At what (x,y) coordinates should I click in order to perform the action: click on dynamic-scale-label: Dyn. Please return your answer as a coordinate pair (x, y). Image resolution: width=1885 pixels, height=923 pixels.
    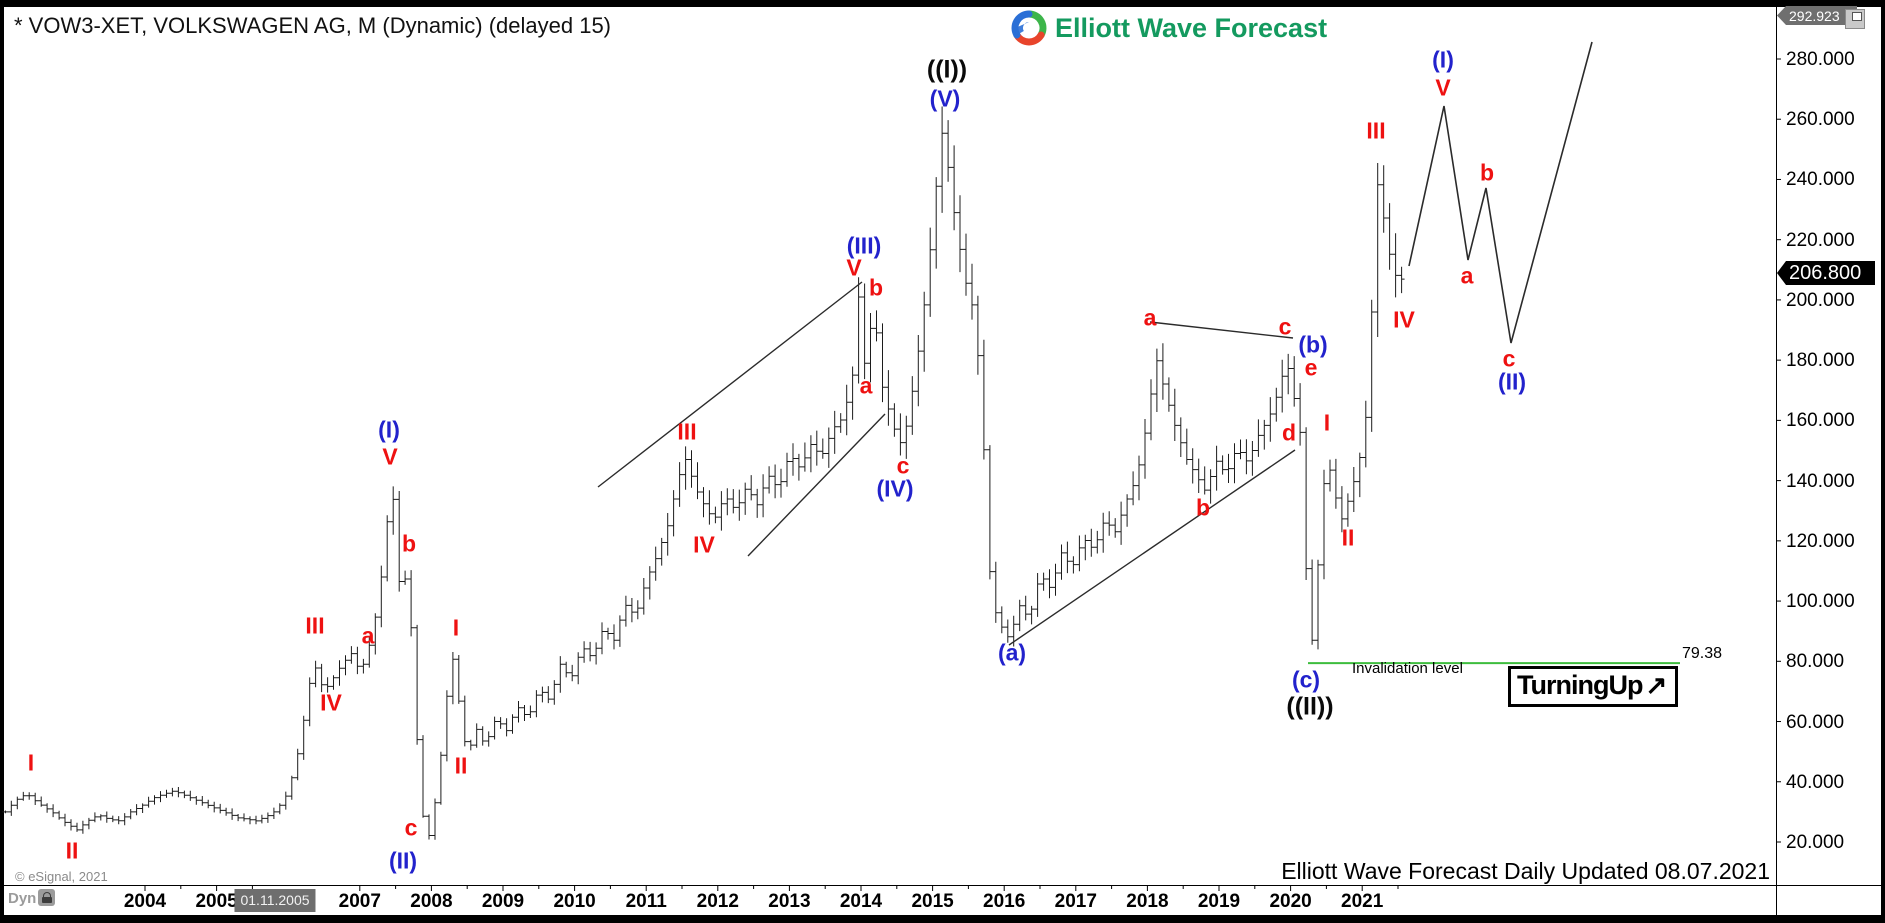
    Looking at the image, I should click on (22, 898).